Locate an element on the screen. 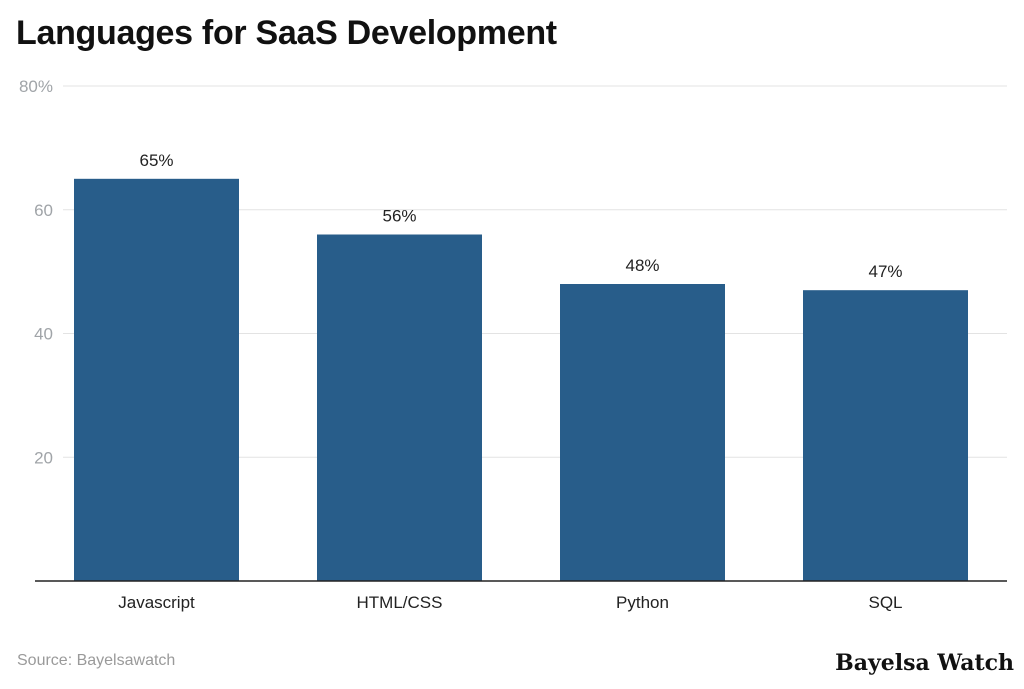 Image resolution: width=1024 pixels, height=689 pixels. x-tick-label: Javascript is located at coordinates (156, 602).